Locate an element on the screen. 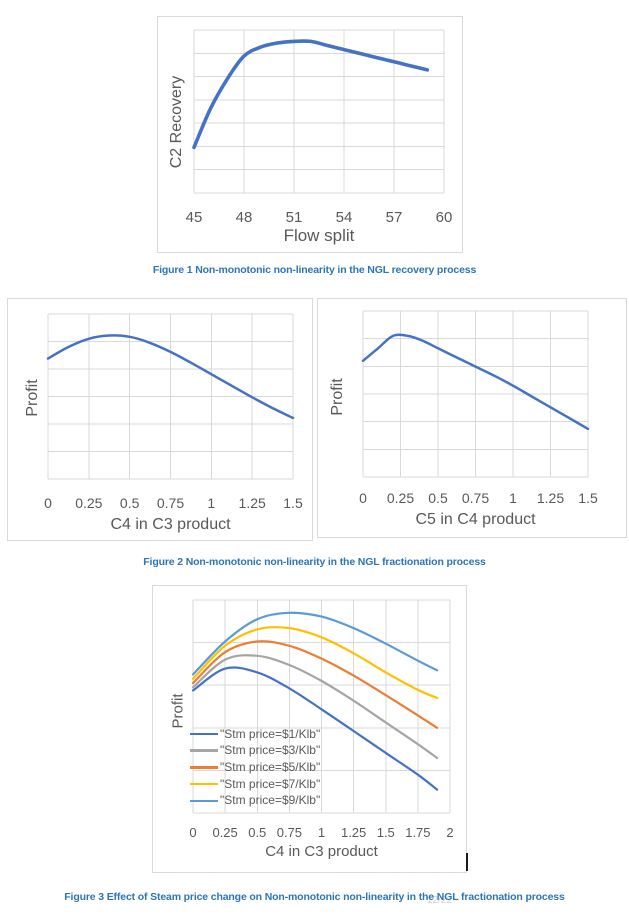  legend-label: "Stm price=$9/Klb" is located at coordinates (270, 800).